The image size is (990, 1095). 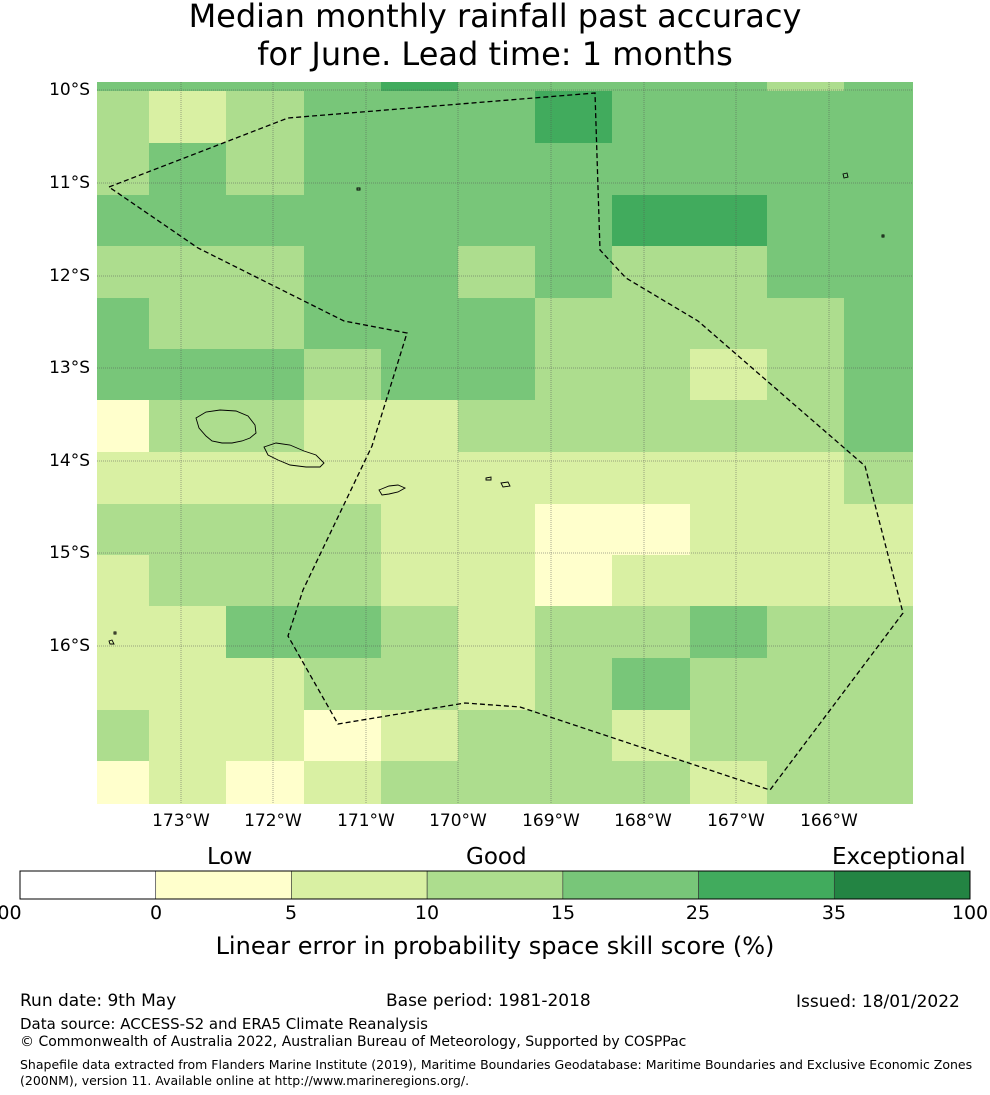 I want to click on colorbar-category-good: Good, so click(x=496, y=857).